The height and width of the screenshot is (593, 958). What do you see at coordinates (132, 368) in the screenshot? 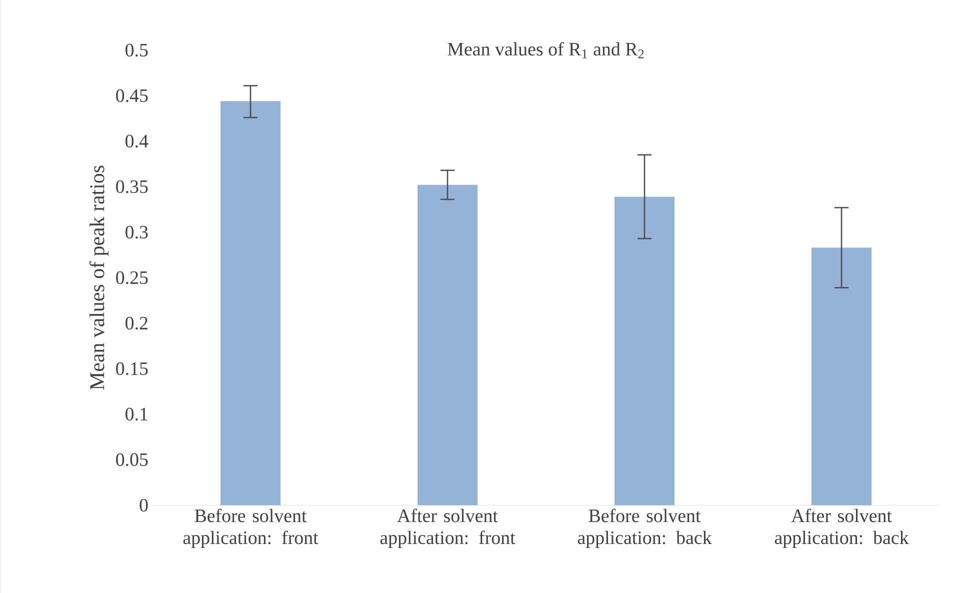
I see `y-tick-label: 0.15` at bounding box center [132, 368].